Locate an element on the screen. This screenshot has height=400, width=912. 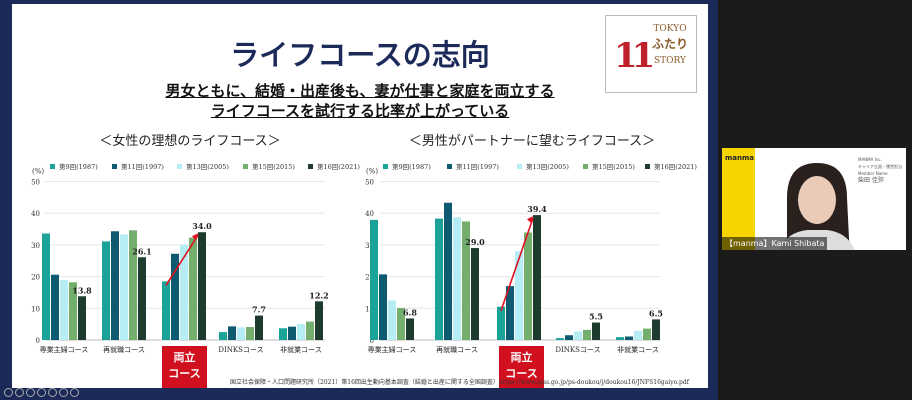
screen-icon is located at coordinates (52, 392).